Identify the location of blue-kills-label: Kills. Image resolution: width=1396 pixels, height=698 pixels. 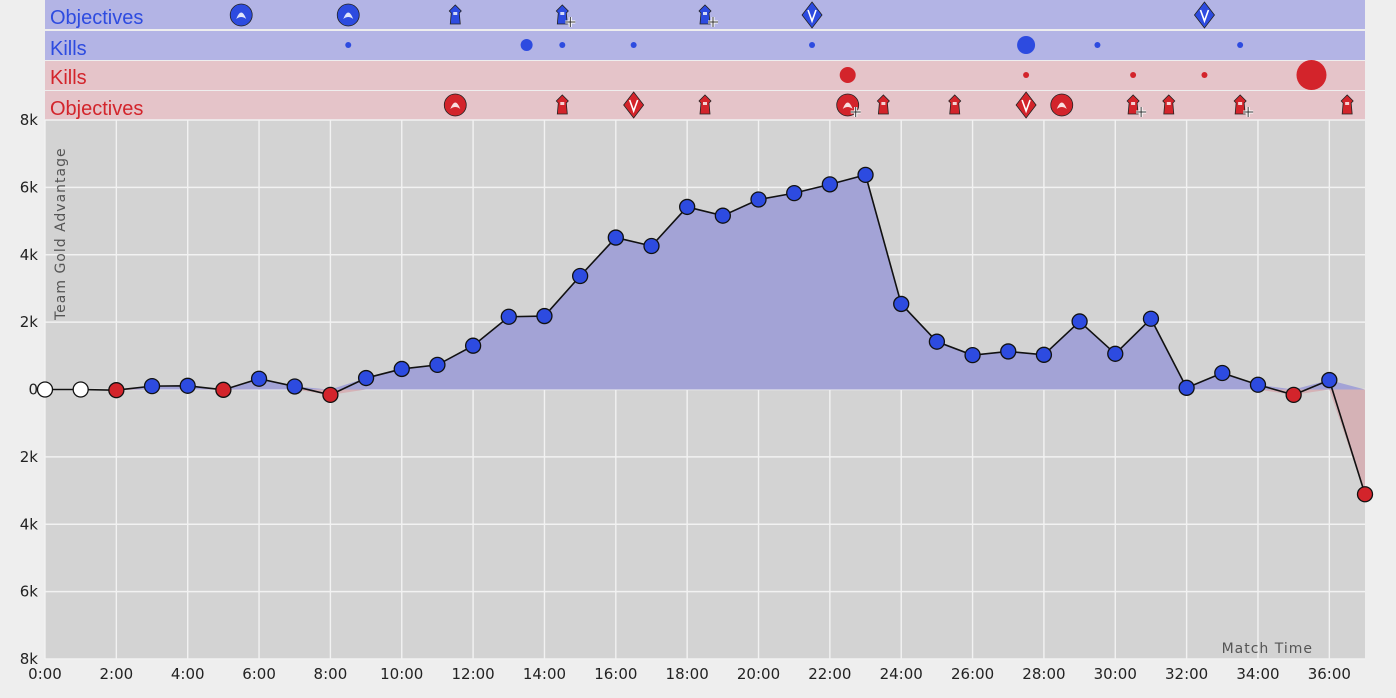
(68, 49).